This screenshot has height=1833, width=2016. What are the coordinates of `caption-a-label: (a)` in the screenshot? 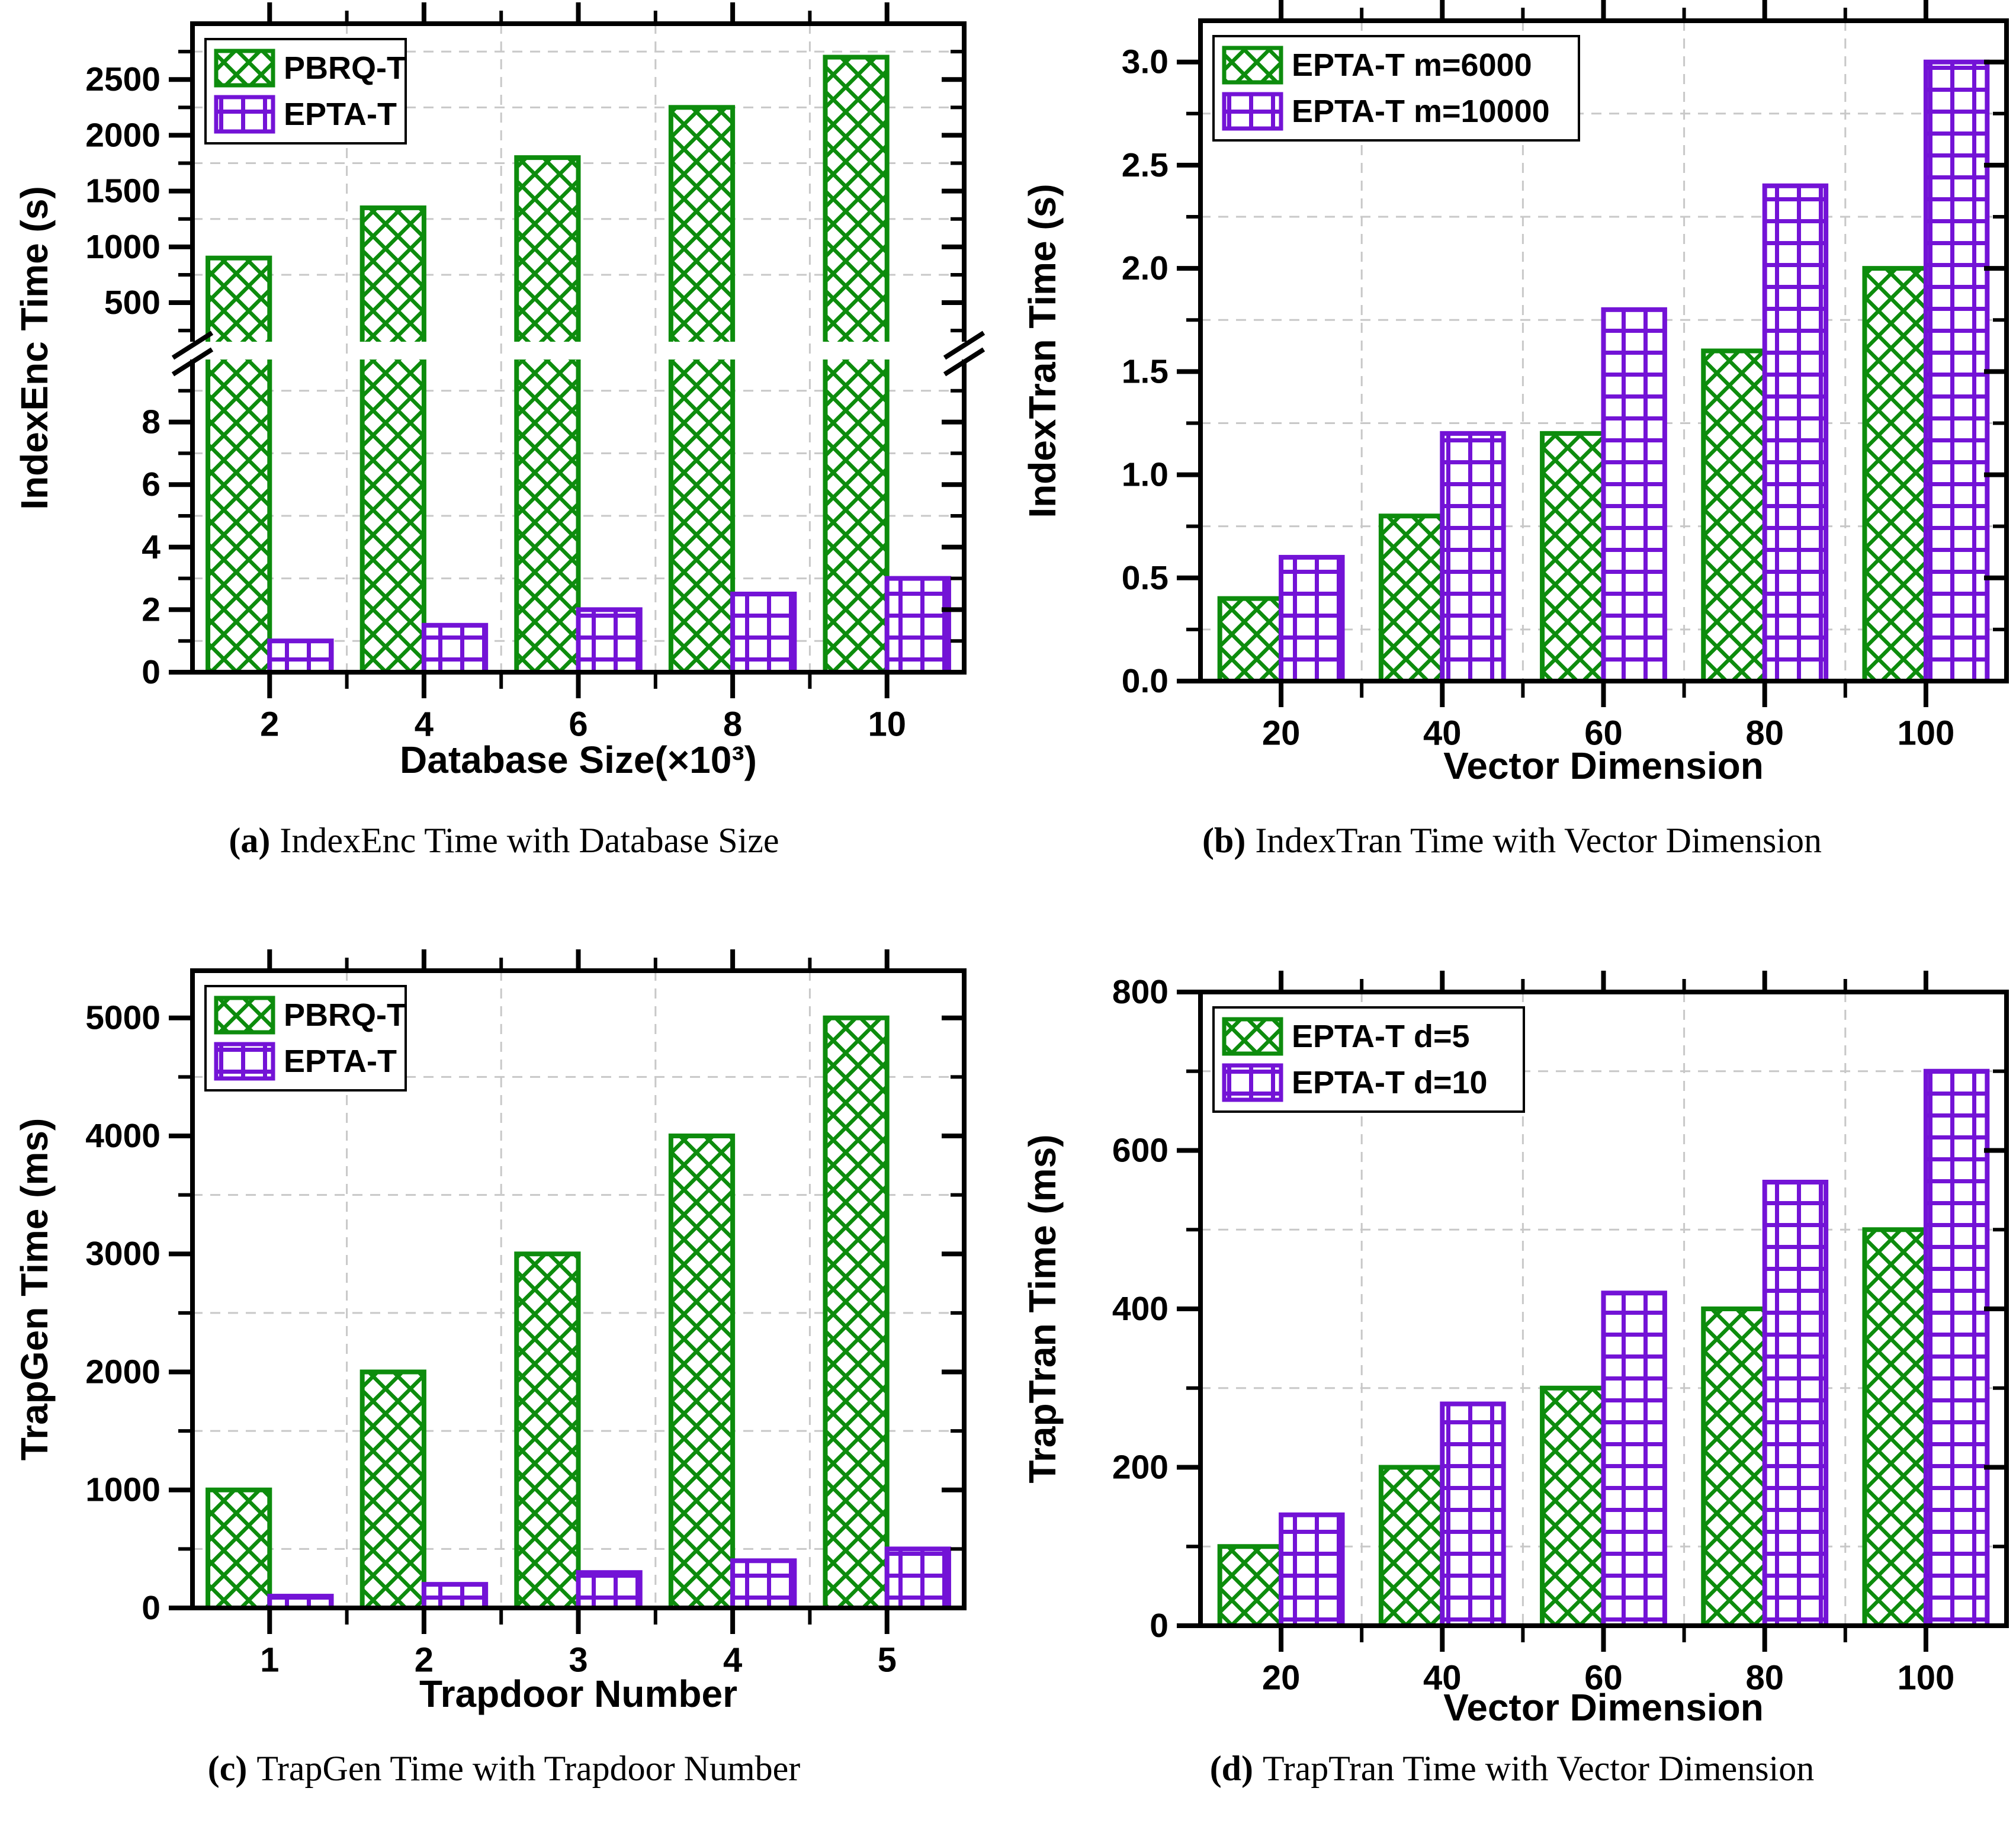 It's located at (250, 840).